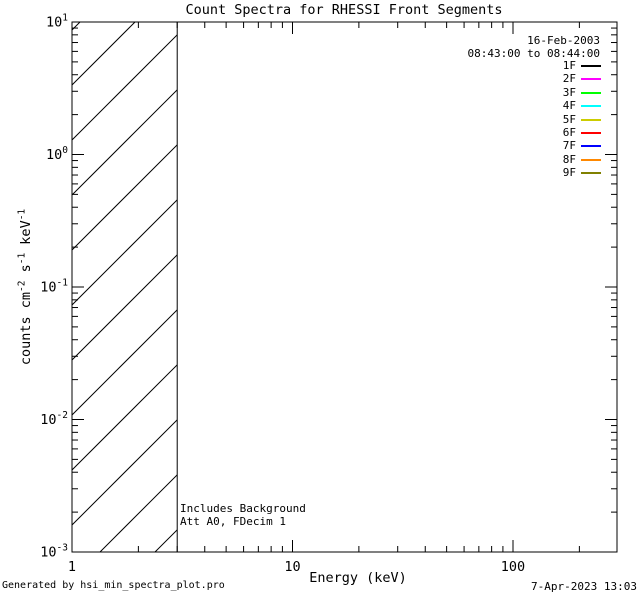 This screenshot has width=640, height=600. What do you see at coordinates (57, 154) in the screenshot?
I see `y-tick-label: 10⁰` at bounding box center [57, 154].